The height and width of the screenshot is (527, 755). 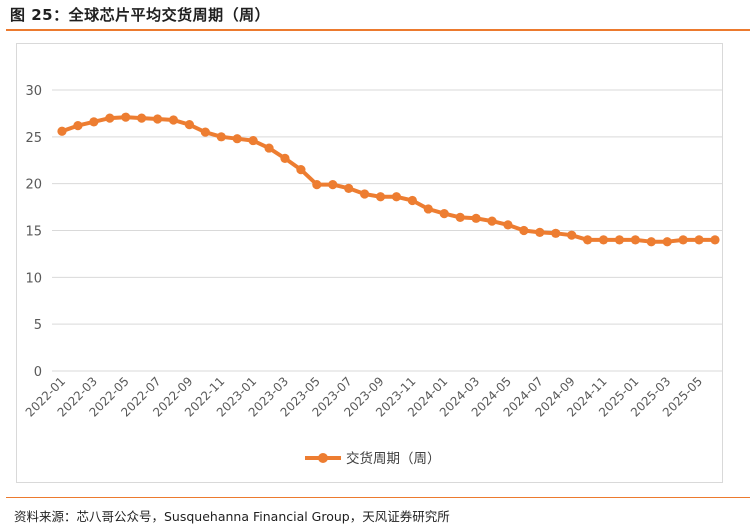 What do you see at coordinates (393, 458) in the screenshot?
I see `legend-label: 交货周期（周）` at bounding box center [393, 458].